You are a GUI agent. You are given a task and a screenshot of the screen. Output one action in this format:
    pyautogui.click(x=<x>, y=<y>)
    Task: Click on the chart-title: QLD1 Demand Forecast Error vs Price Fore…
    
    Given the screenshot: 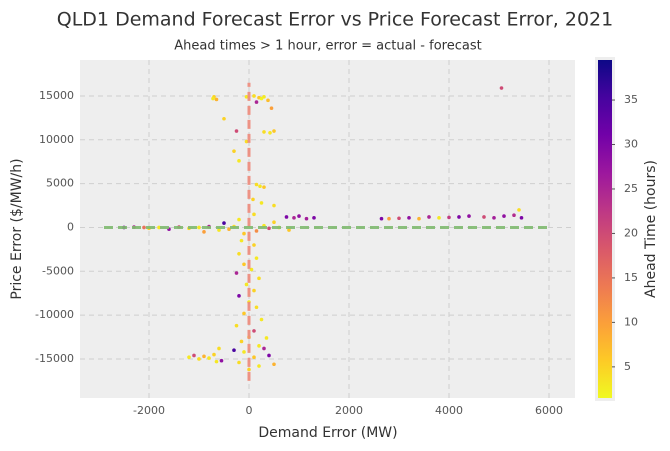 What is the action you would take?
    pyautogui.click(x=335, y=20)
    